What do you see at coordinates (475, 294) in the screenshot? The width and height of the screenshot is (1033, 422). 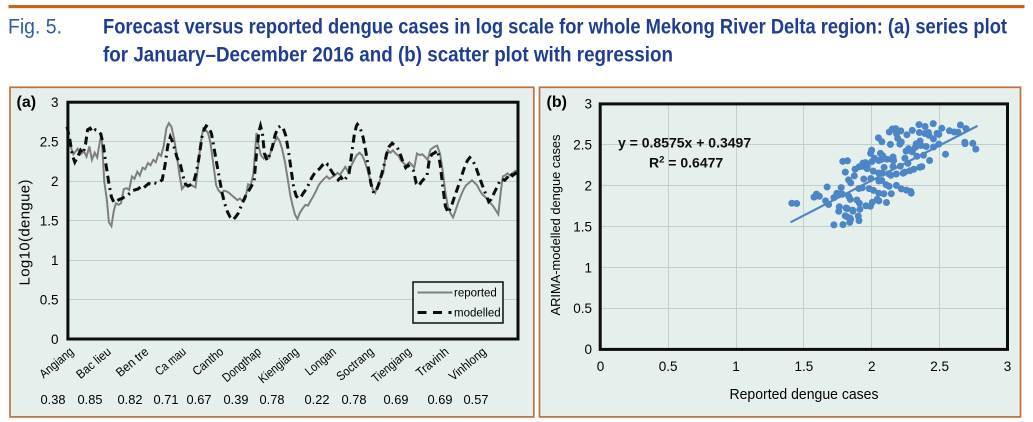 I see `svg-text: reported` at bounding box center [475, 294].